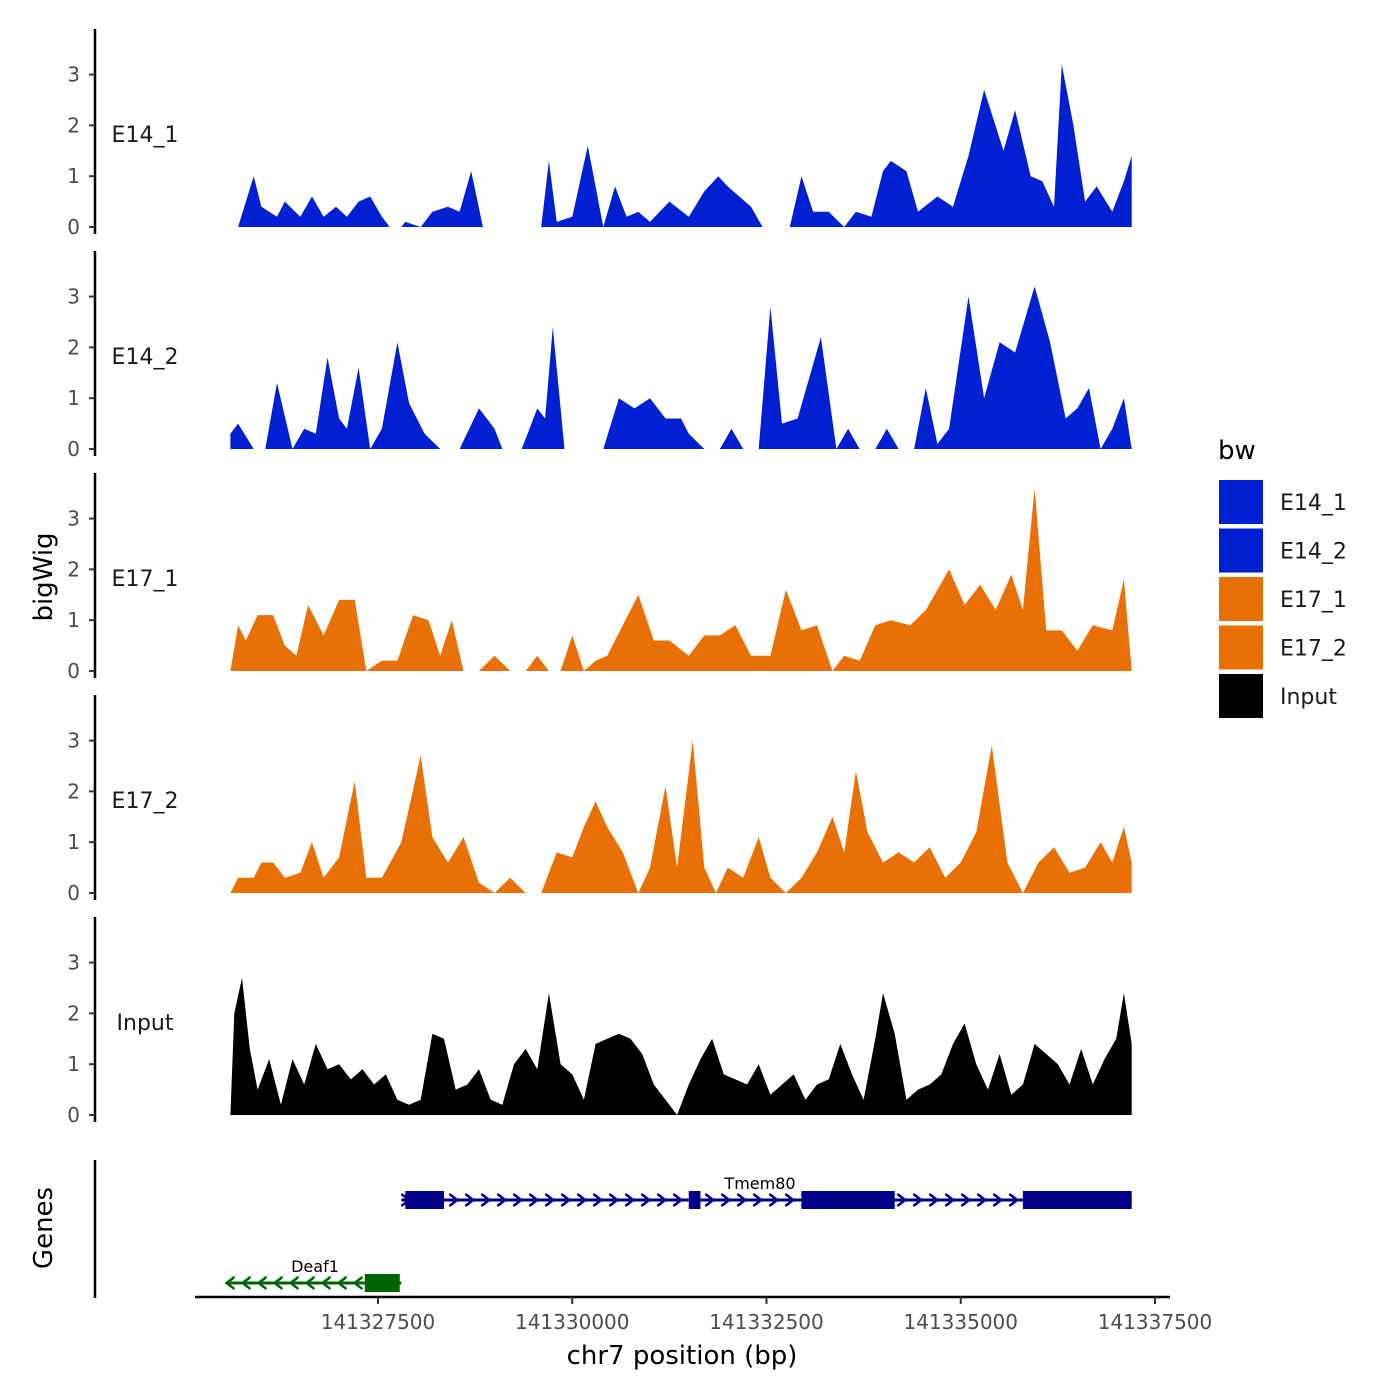  Describe the element at coordinates (1313, 503) in the screenshot. I see `legend-entry-label: E14_1` at that location.